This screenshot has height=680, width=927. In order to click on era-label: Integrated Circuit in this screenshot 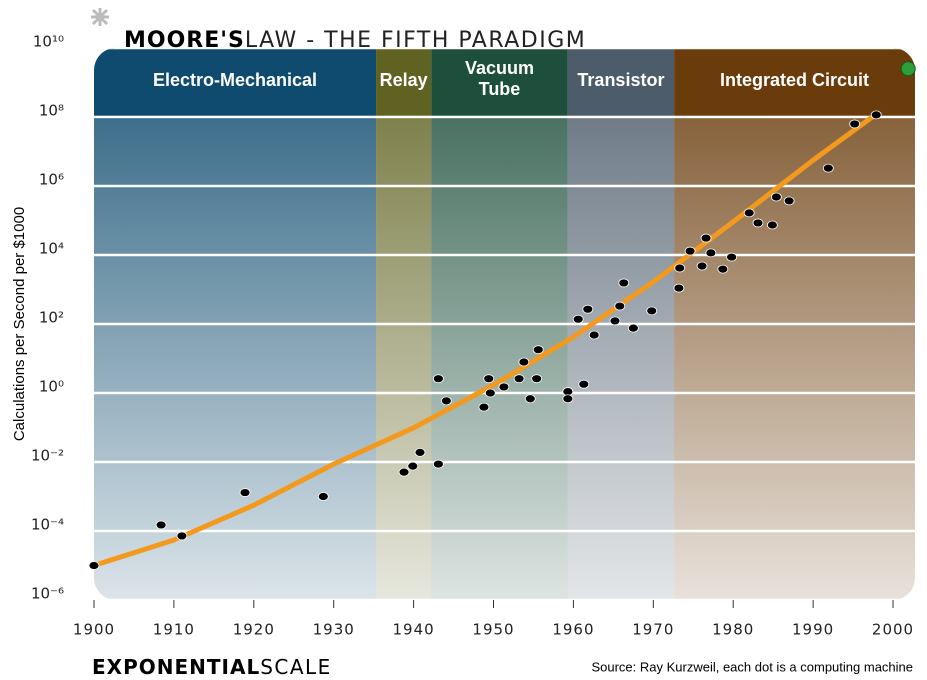, I will do `click(795, 80)`.